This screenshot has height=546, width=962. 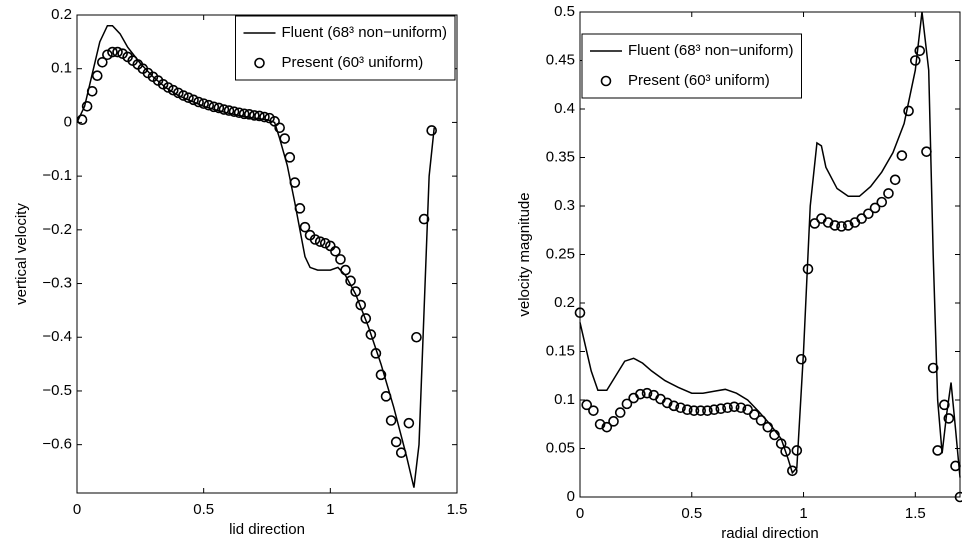 I want to click on y-tick-label: 0, so click(x=68, y=121).